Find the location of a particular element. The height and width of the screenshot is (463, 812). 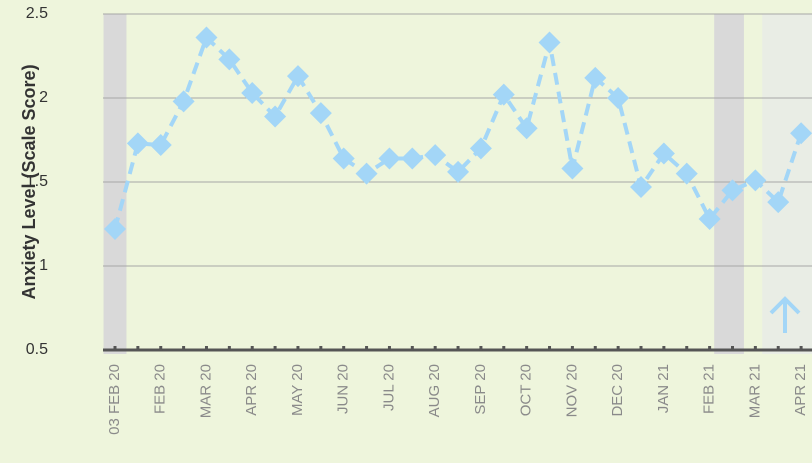

x-tick-label: NOV 20 is located at coordinates (571, 390).